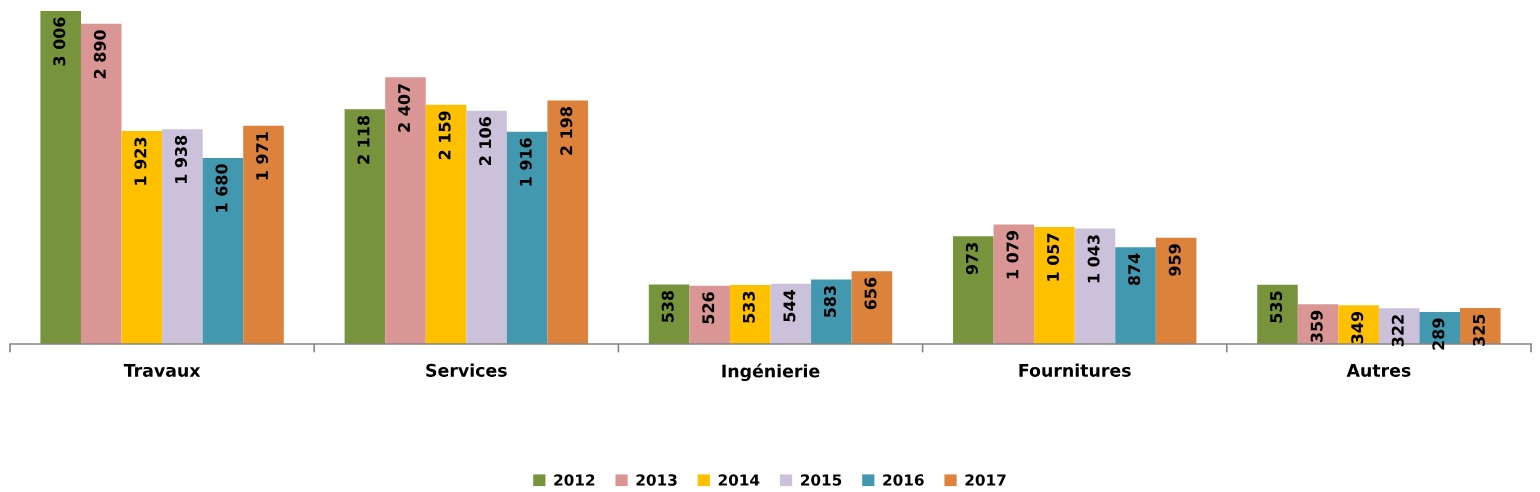 The width and height of the screenshot is (1540, 492). I want to click on data-label: 2 198, so click(566, 131).